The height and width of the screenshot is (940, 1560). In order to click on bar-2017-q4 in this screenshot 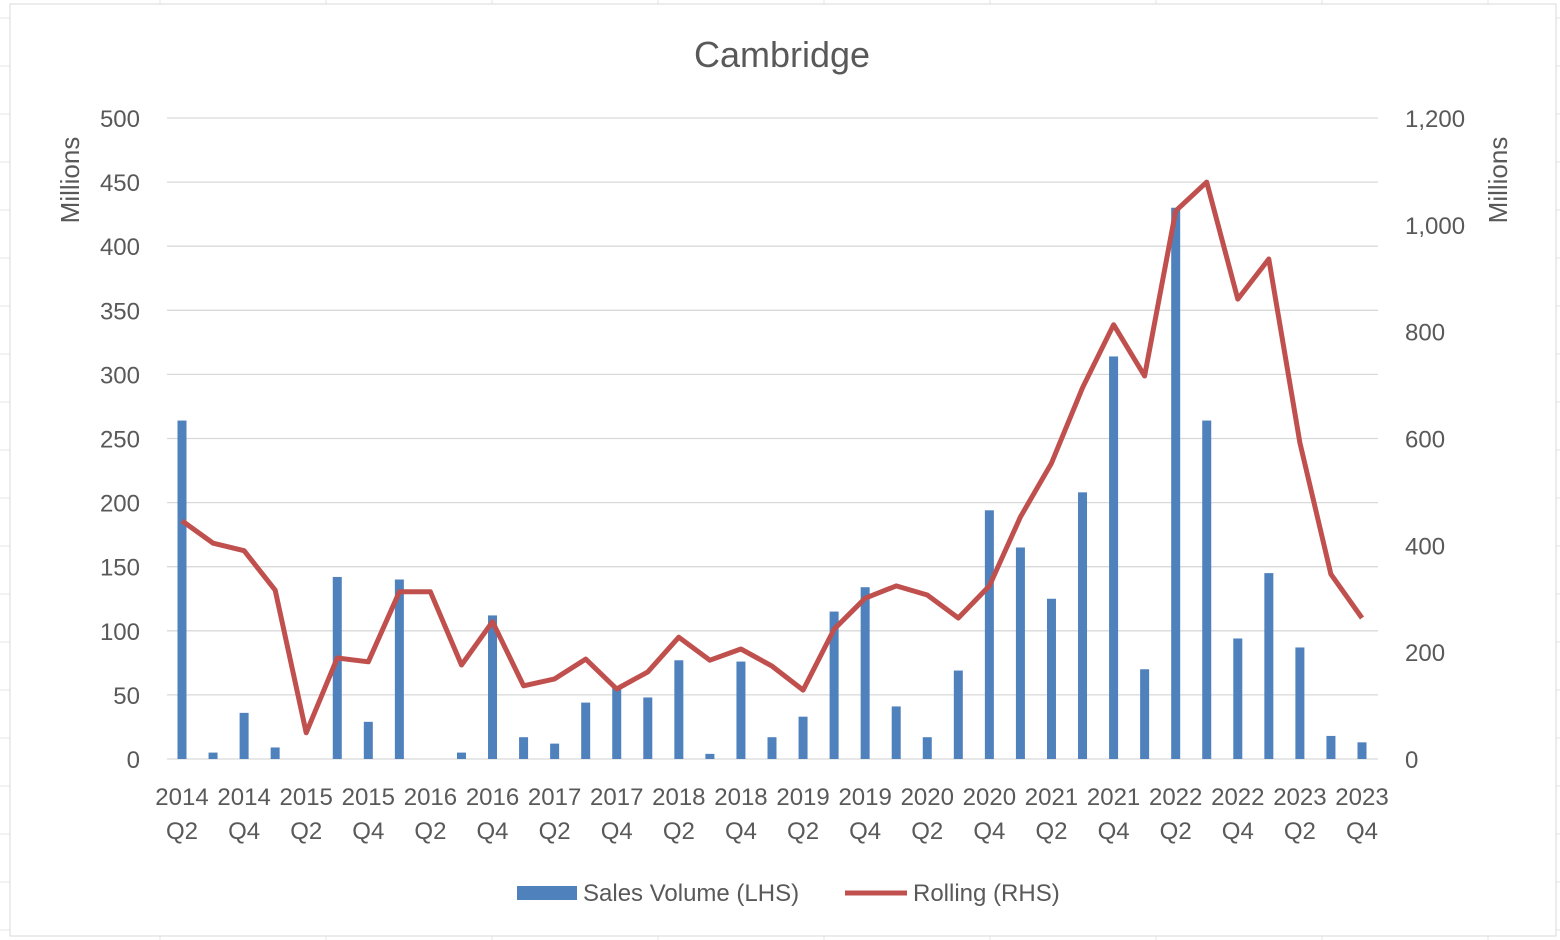, I will do `click(617, 722)`.